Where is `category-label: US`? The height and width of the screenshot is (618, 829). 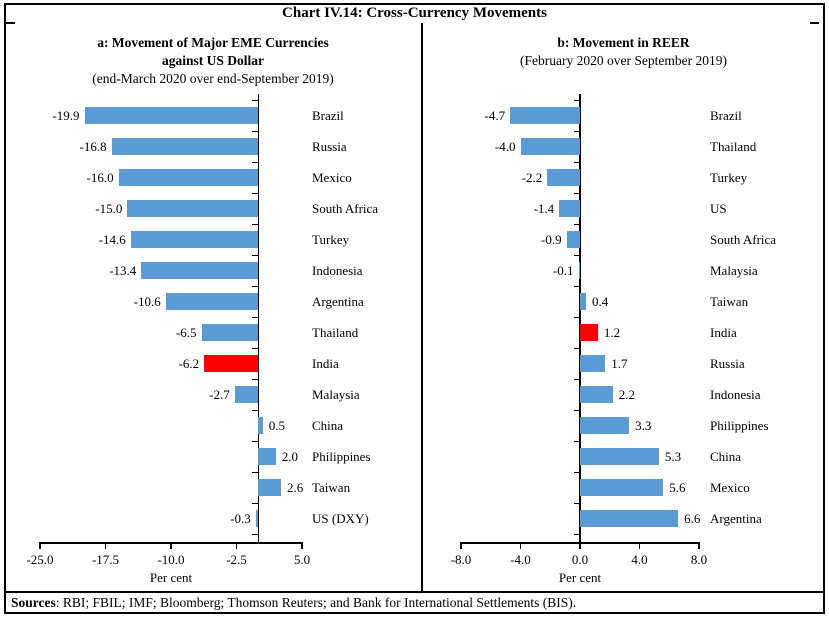
category-label: US is located at coordinates (718, 208).